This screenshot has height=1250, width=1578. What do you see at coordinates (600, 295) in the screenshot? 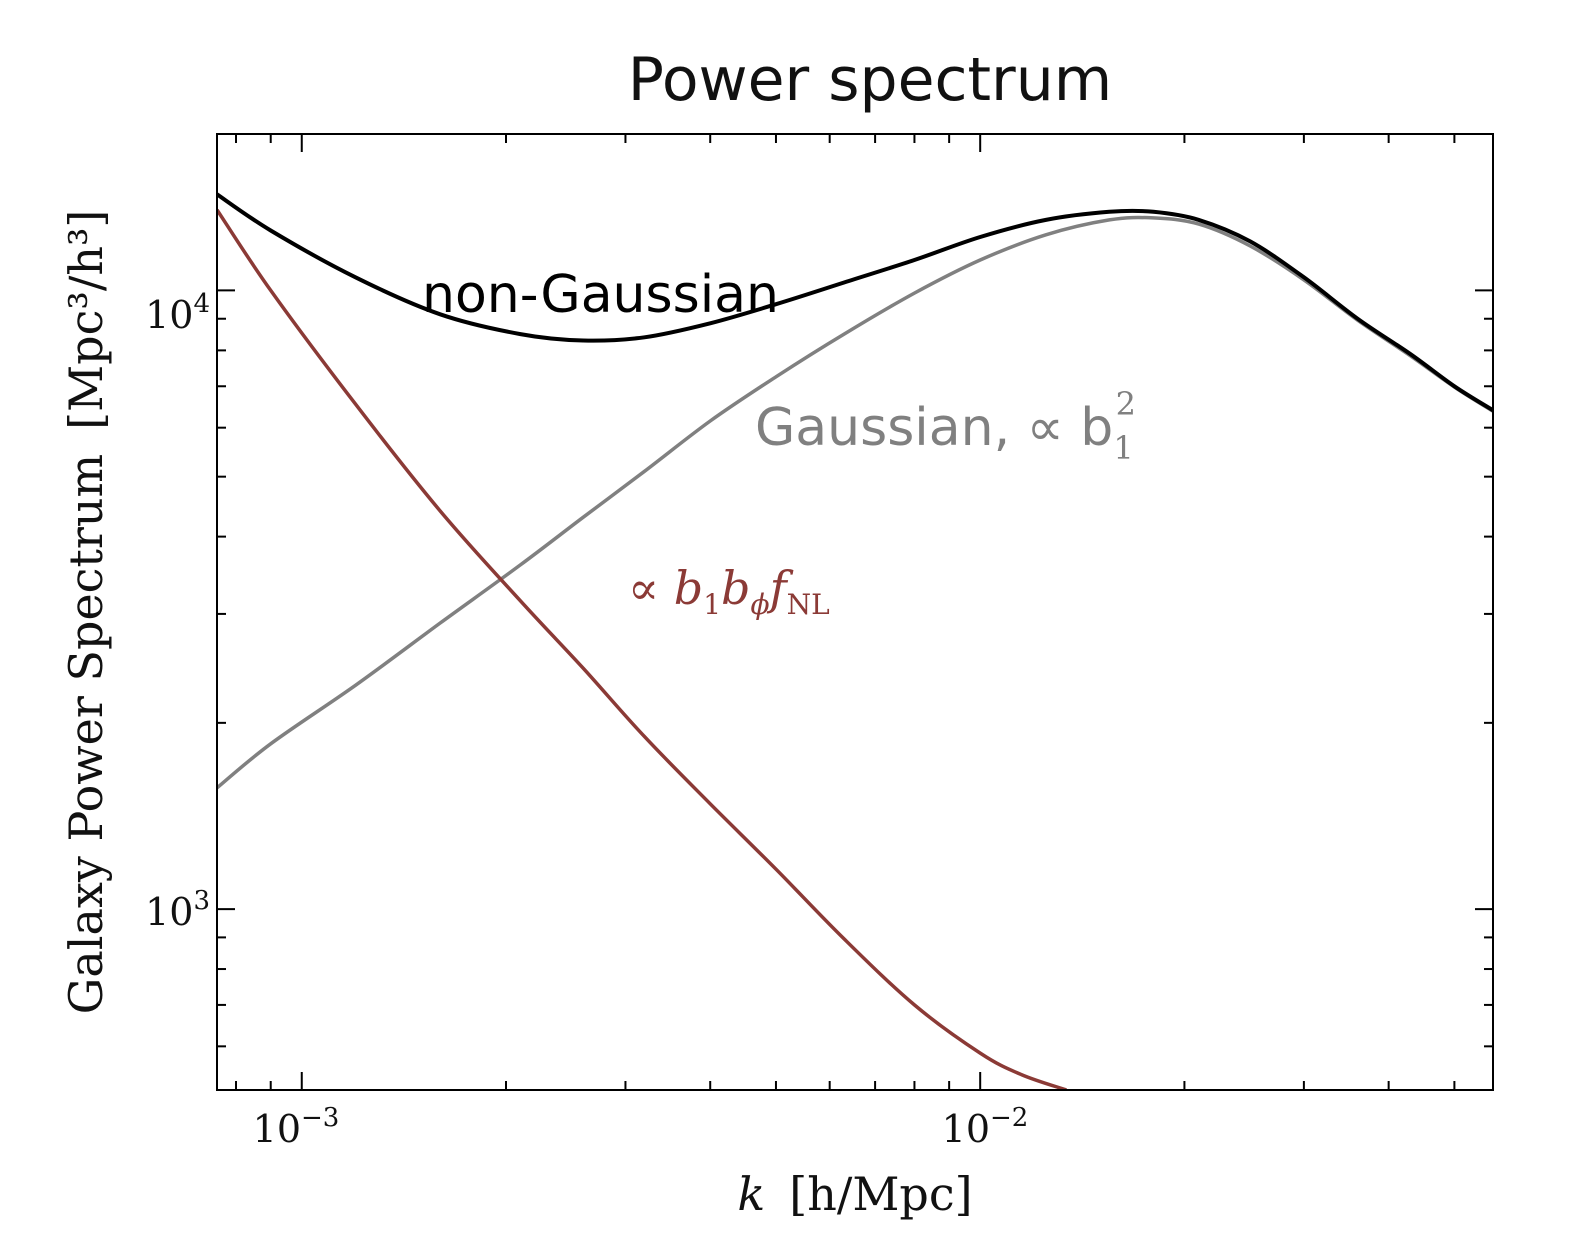
I see `annotation-non-gaussian: non-Gaussian` at bounding box center [600, 295].